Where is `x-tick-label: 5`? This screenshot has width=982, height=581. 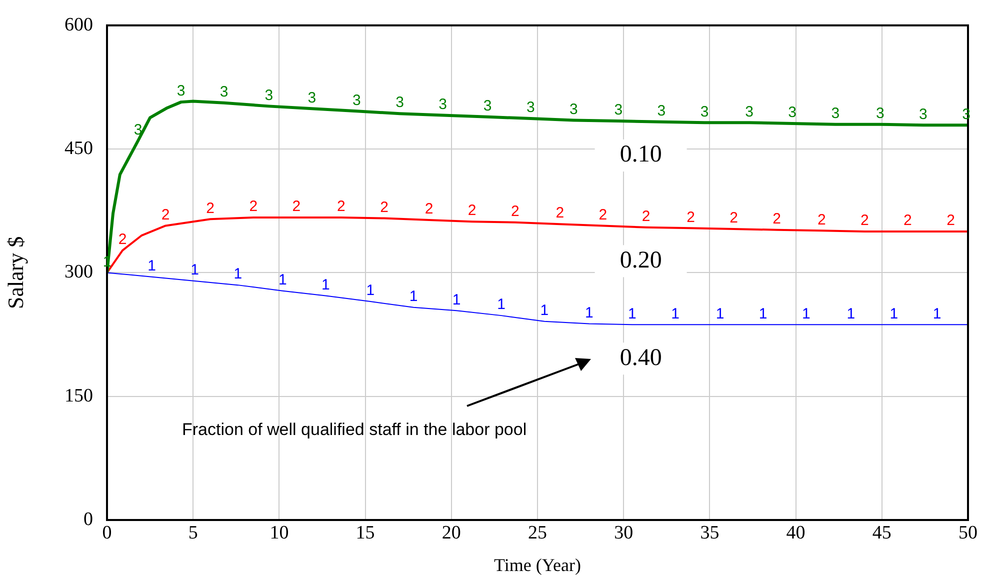
x-tick-label: 5 is located at coordinates (193, 533).